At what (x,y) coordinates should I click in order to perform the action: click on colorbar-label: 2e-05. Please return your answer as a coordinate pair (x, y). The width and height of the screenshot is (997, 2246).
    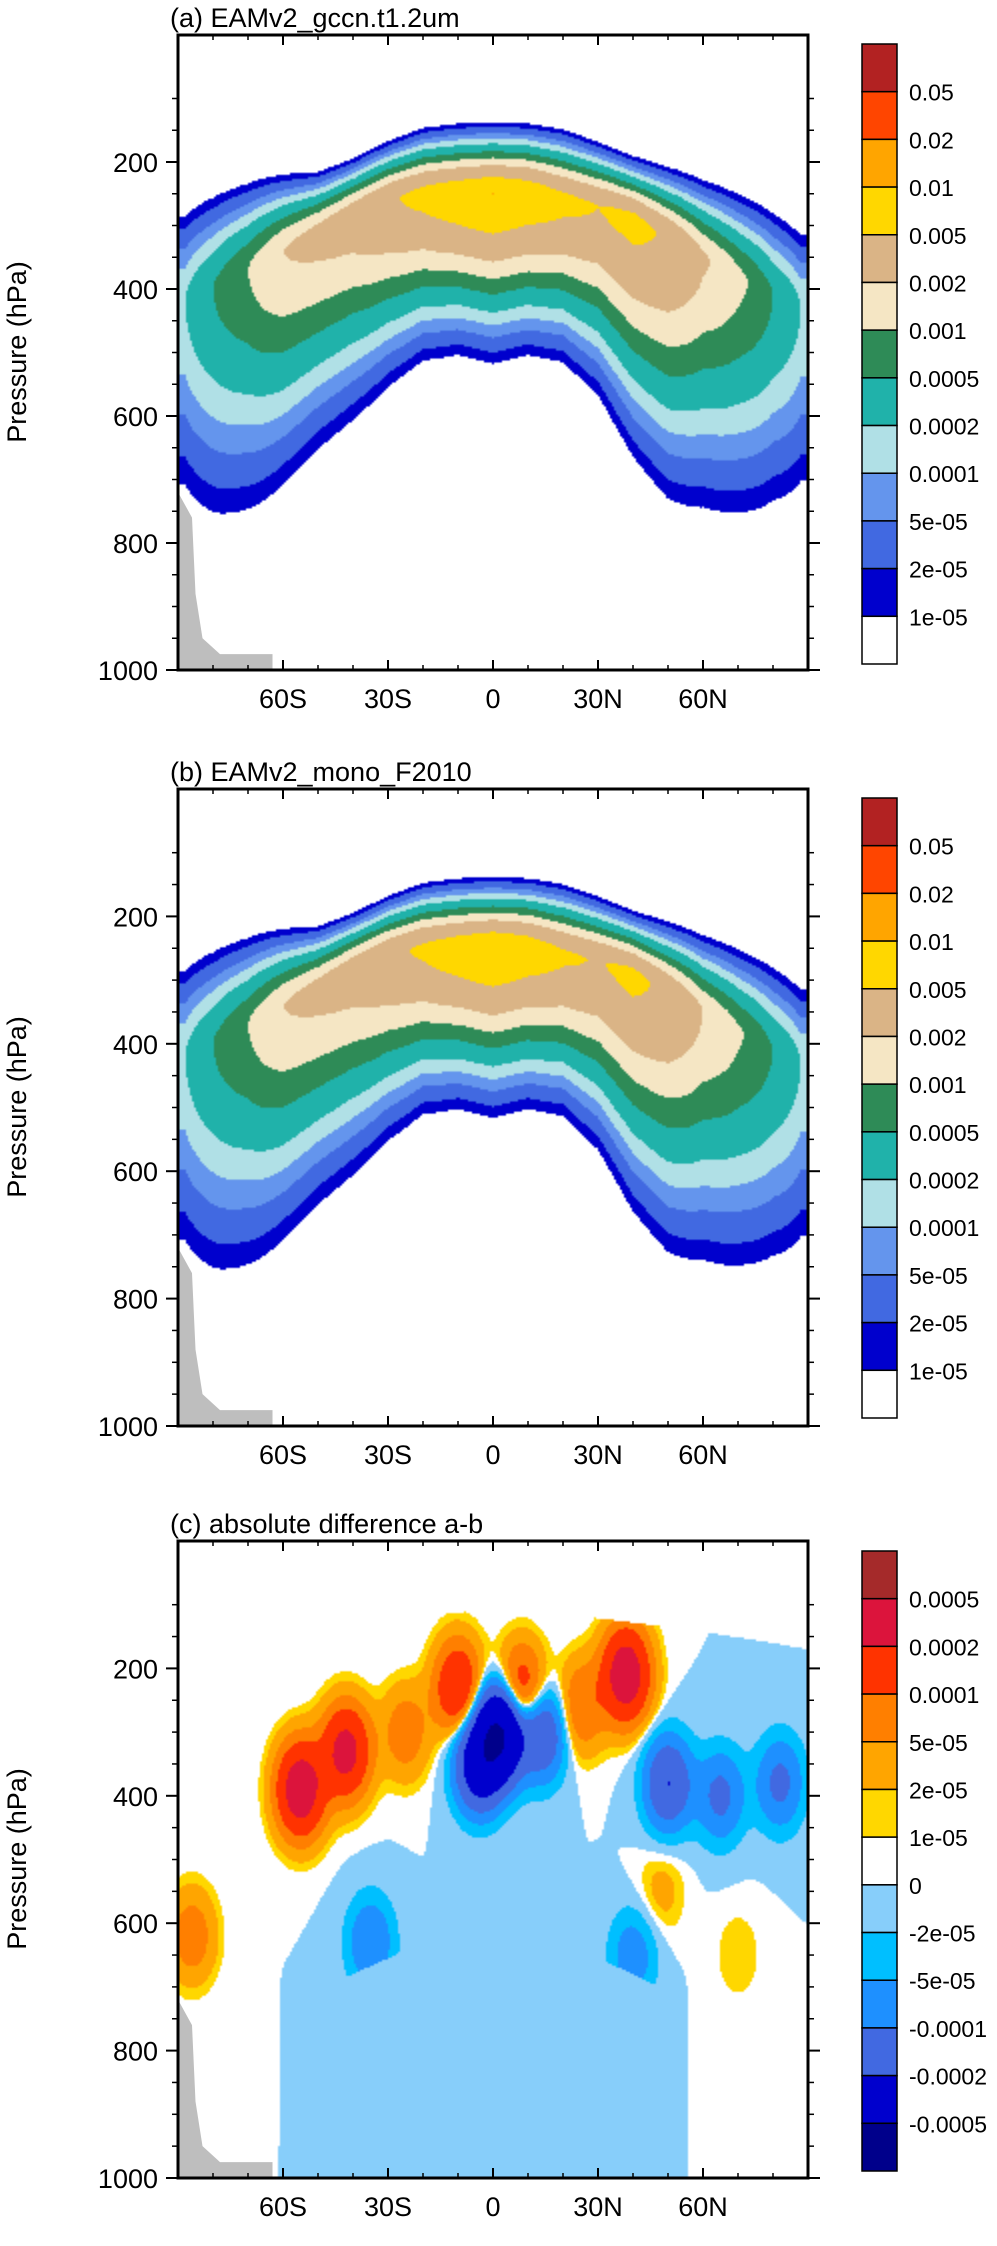
    Looking at the image, I should click on (938, 570).